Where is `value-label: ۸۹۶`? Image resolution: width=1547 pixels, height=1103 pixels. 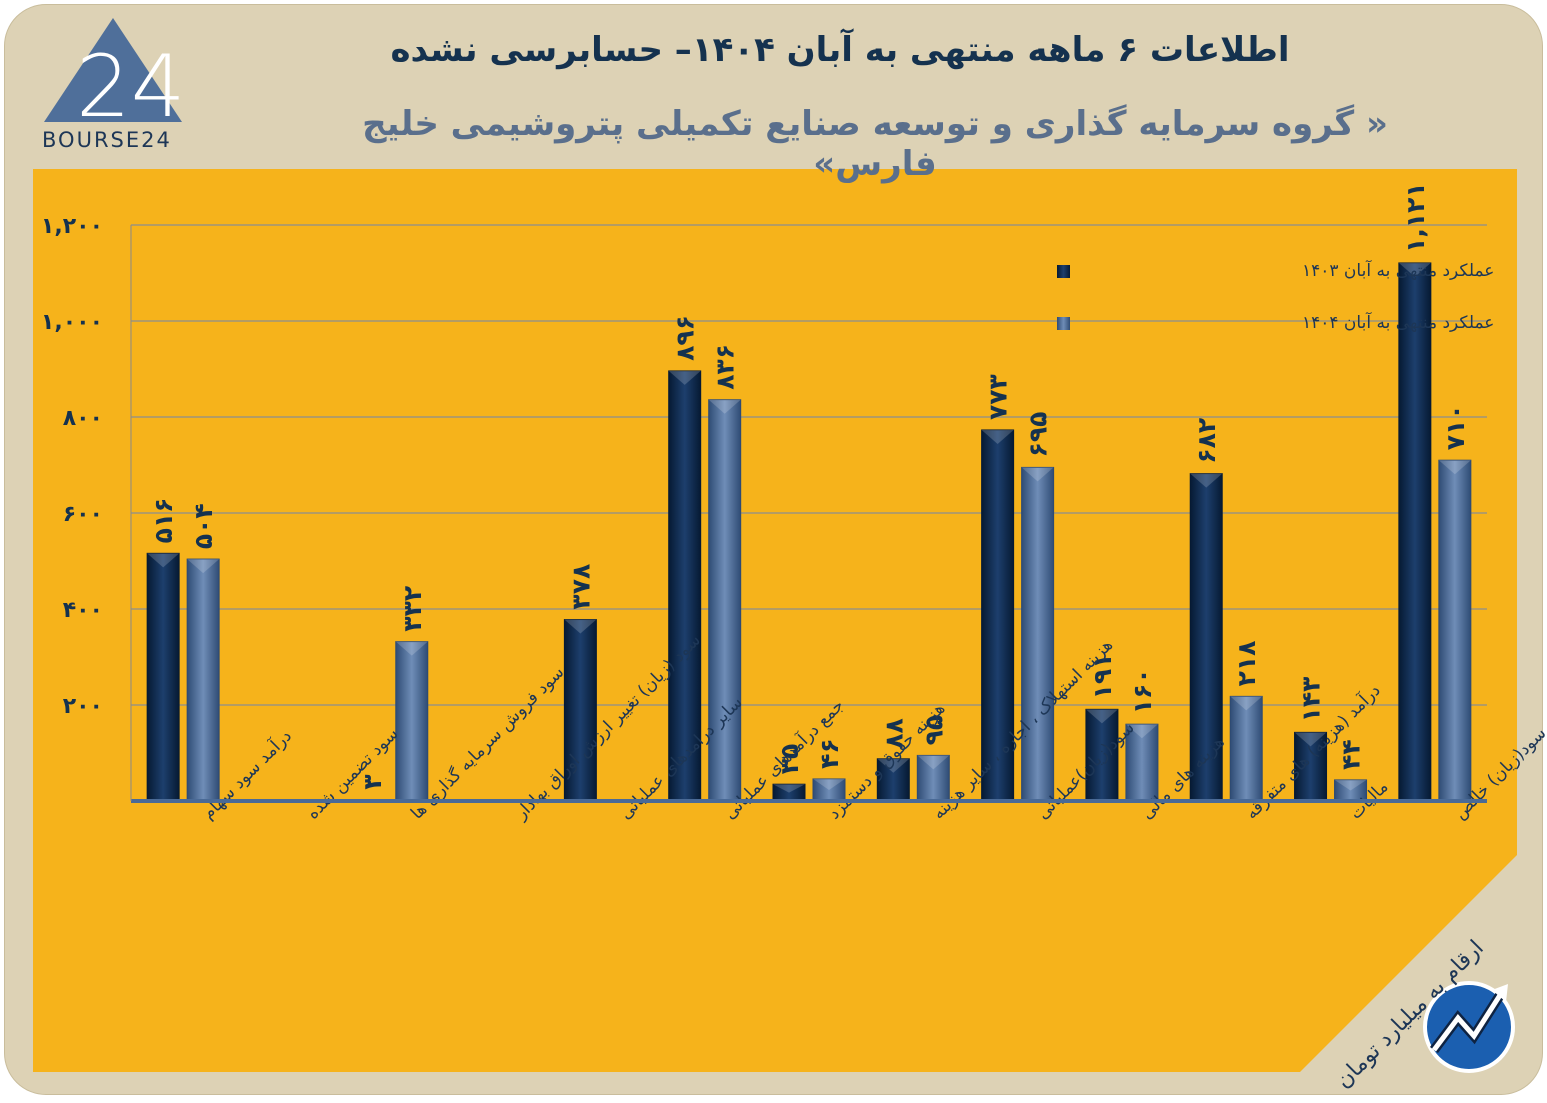
value-label: ۸۹۶ is located at coordinates (685, 338).